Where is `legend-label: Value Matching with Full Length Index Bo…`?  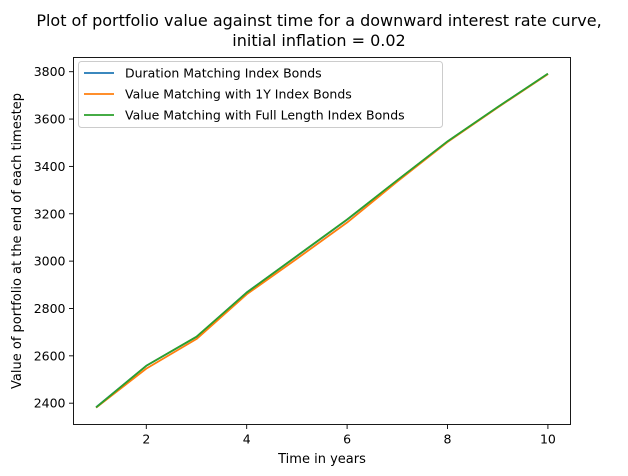
legend-label: Value Matching with Full Length Index Bo… is located at coordinates (265, 115).